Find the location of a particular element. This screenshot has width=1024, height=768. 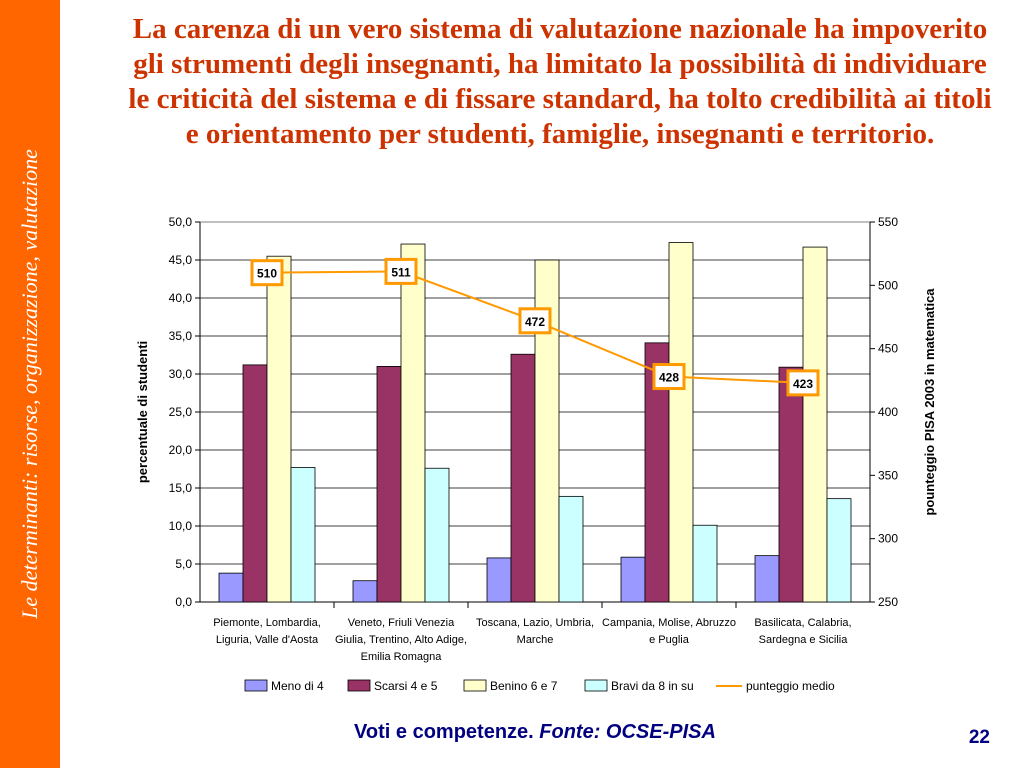

x-tick-label: Toscana, Lazio, Umbria, is located at coordinates (535, 623).